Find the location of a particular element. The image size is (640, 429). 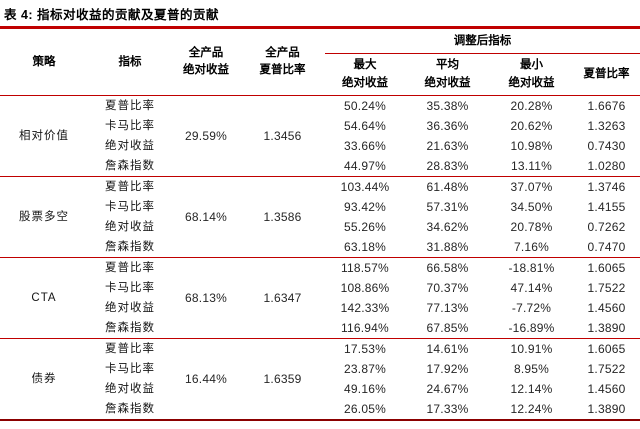

table-row: 卡马比率 54.64% 36.36% 20.62% 1.3263 is located at coordinates (320, 126).